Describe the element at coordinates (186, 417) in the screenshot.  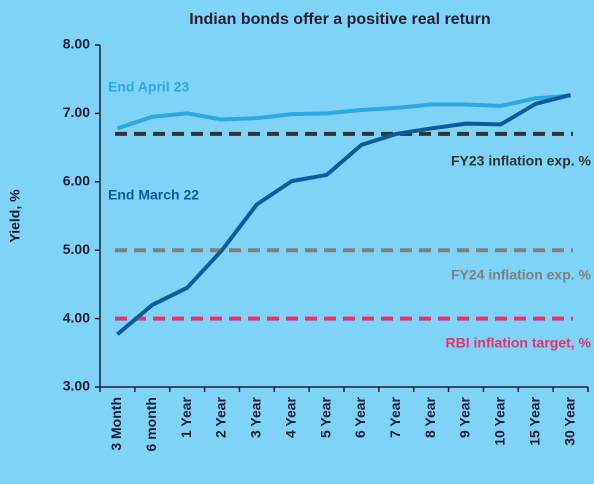
I see `x-tick-label: 1 Year` at that location.